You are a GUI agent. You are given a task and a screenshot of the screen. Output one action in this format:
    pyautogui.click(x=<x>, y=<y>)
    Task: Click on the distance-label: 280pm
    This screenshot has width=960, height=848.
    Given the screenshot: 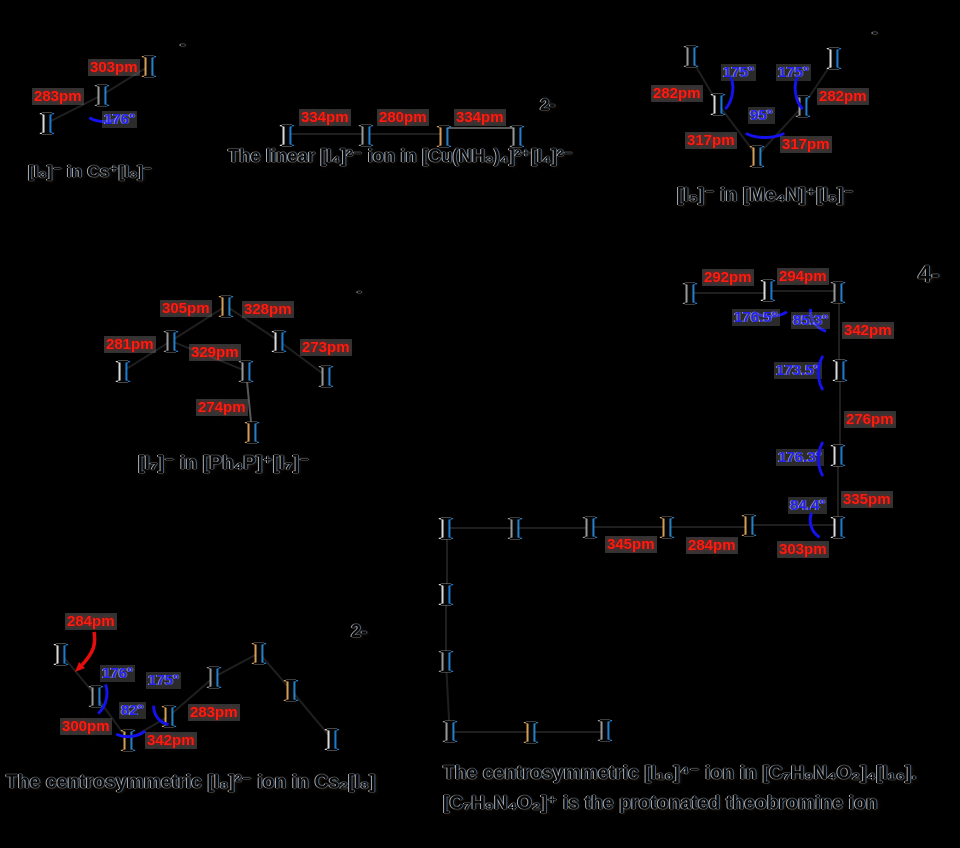 What is the action you would take?
    pyautogui.click(x=403, y=117)
    